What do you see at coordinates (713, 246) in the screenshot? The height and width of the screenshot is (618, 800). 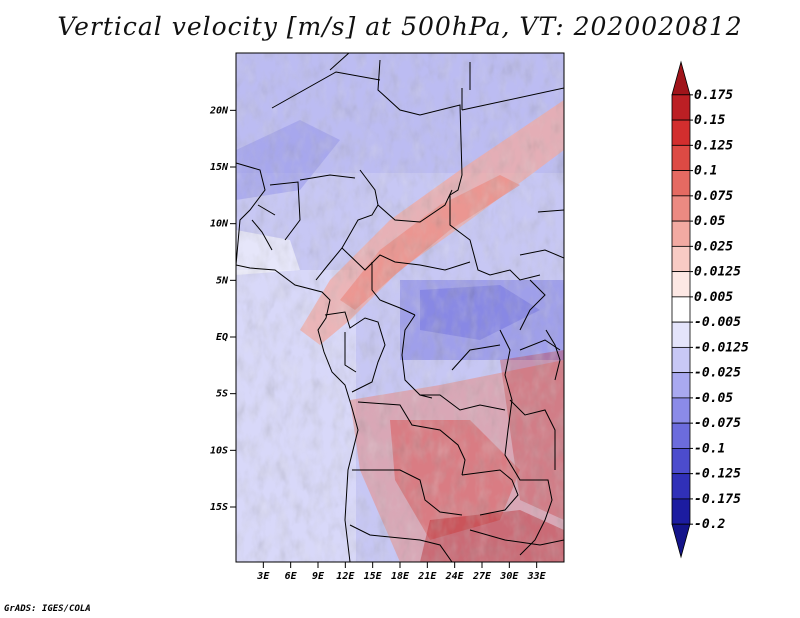 I see `colorbar-label: 0.025` at bounding box center [713, 246].